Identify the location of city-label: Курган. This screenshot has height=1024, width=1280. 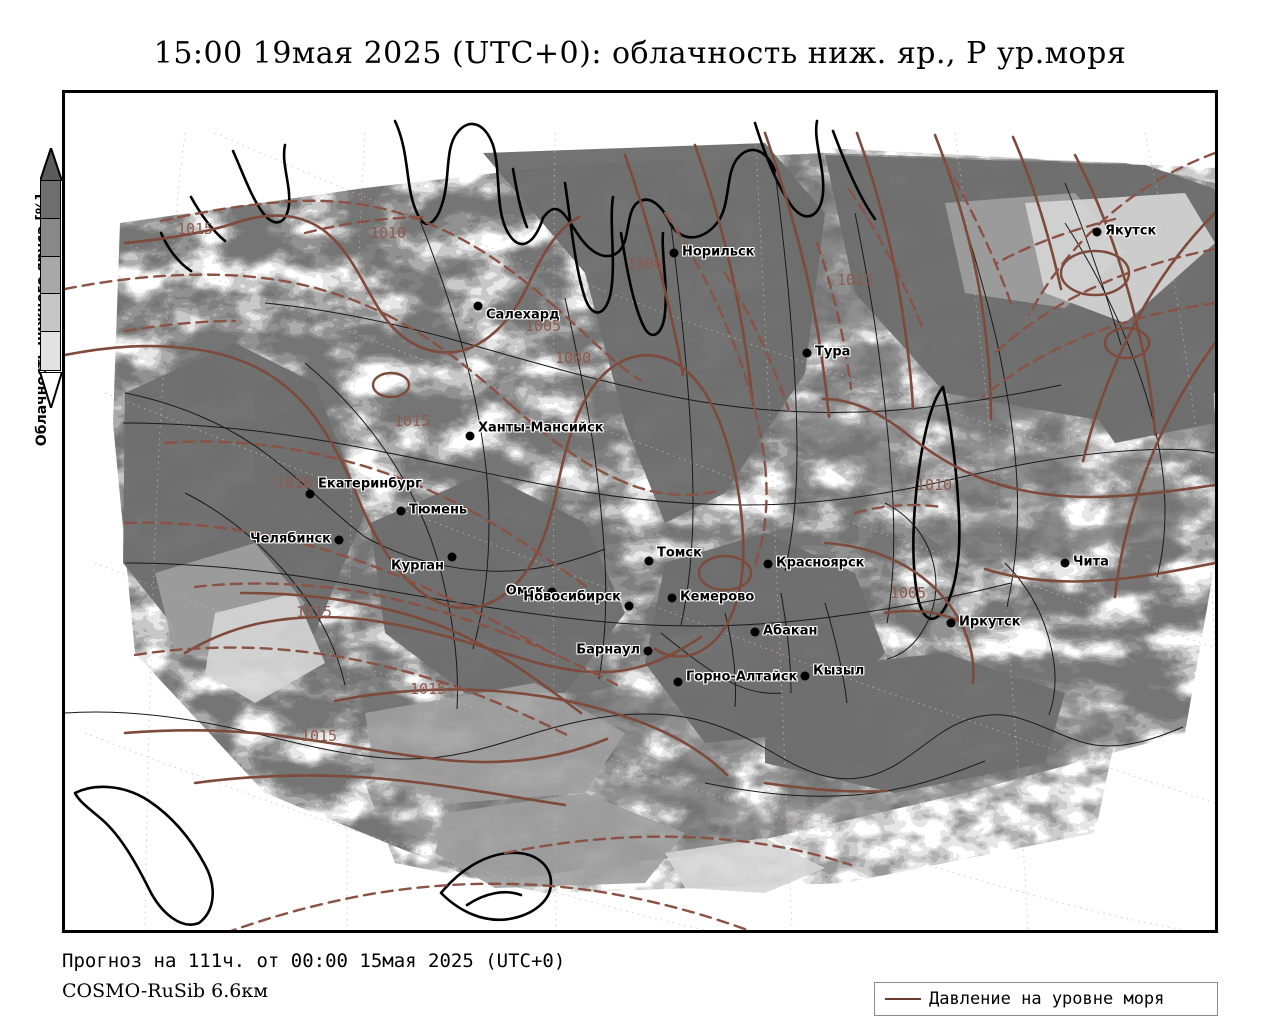
(417, 566).